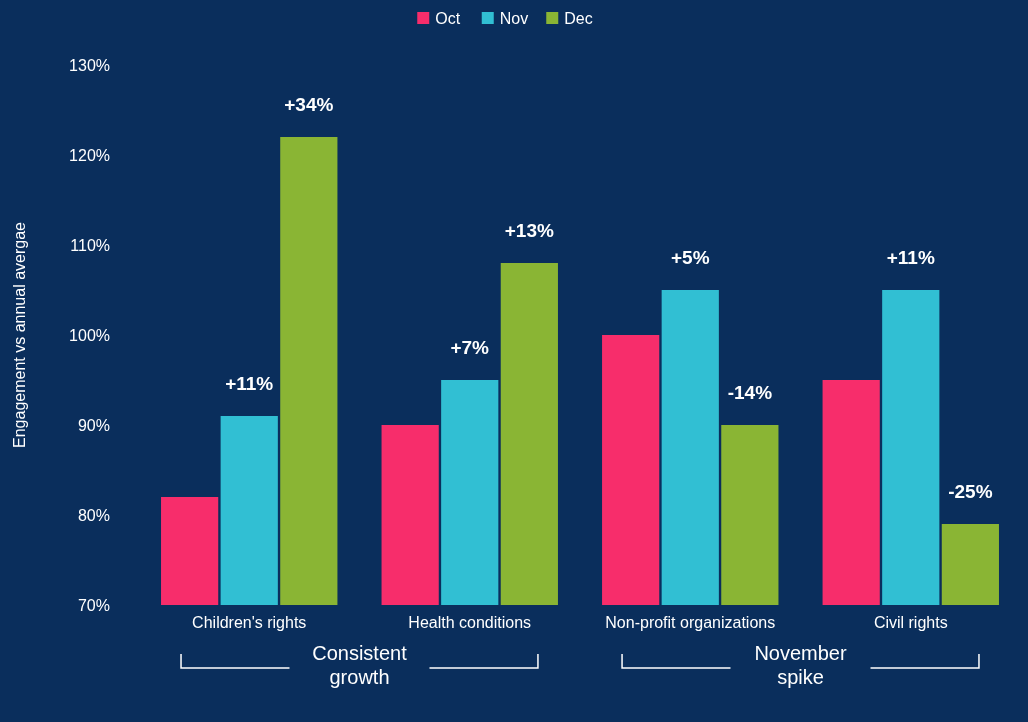  Describe the element at coordinates (93, 605) in the screenshot. I see `y-tick-label: 70%` at that location.